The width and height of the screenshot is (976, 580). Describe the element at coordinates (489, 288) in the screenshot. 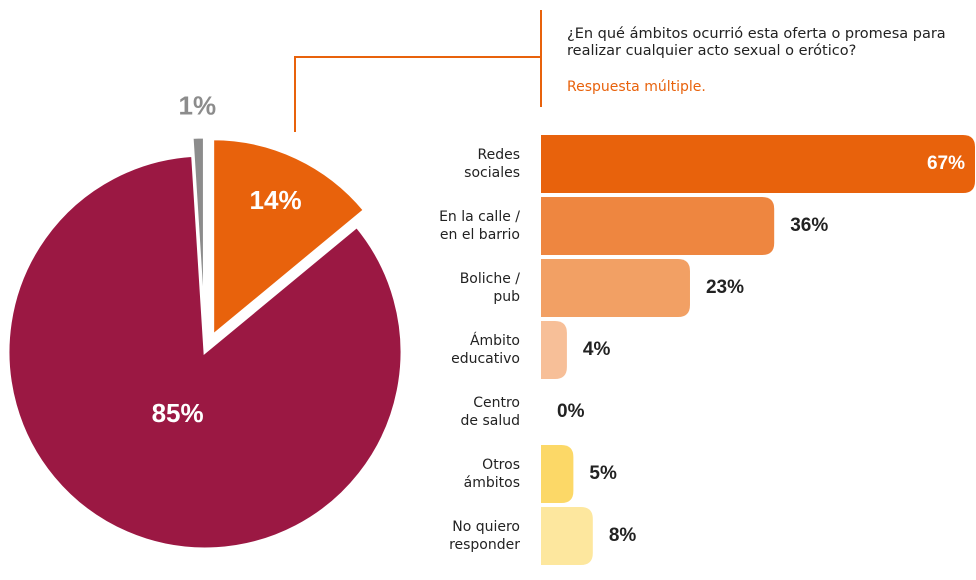

I see `category-label: Boliche / pub` at that location.